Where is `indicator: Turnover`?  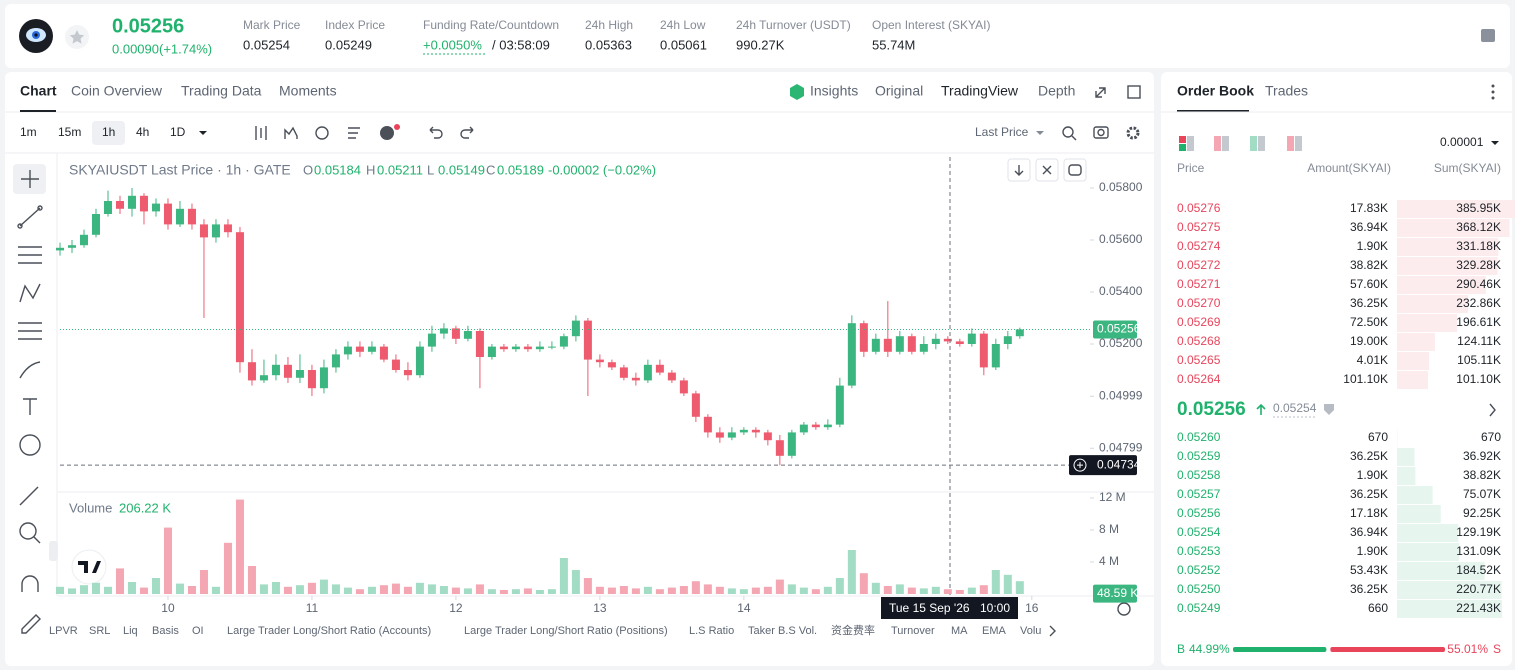
indicator: Turnover is located at coordinates (913, 631).